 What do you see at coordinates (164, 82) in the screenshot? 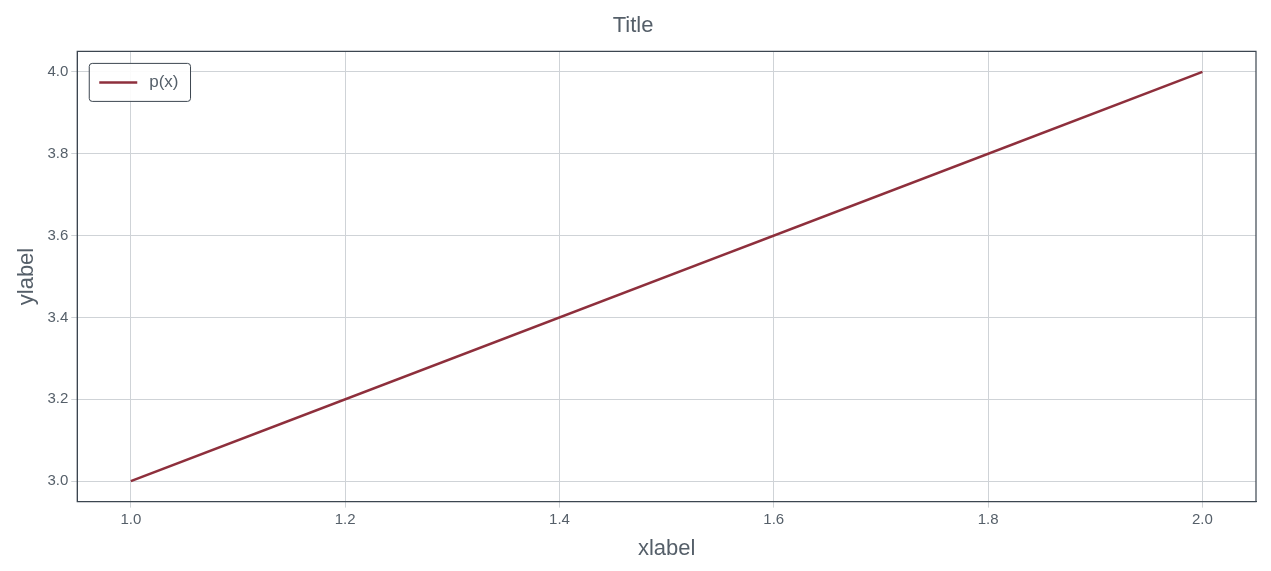
I see `legend-label: p(x)` at bounding box center [164, 82].